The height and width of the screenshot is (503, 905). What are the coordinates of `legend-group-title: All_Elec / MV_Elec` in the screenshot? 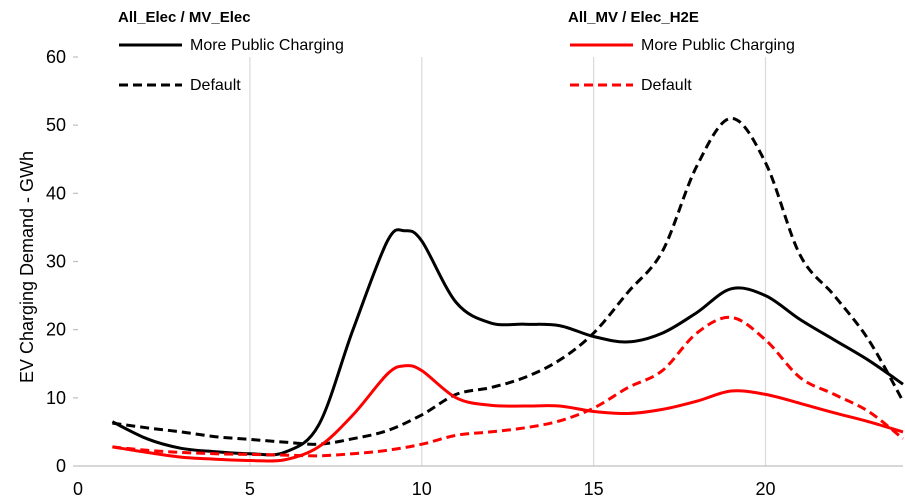 It's located at (184, 17).